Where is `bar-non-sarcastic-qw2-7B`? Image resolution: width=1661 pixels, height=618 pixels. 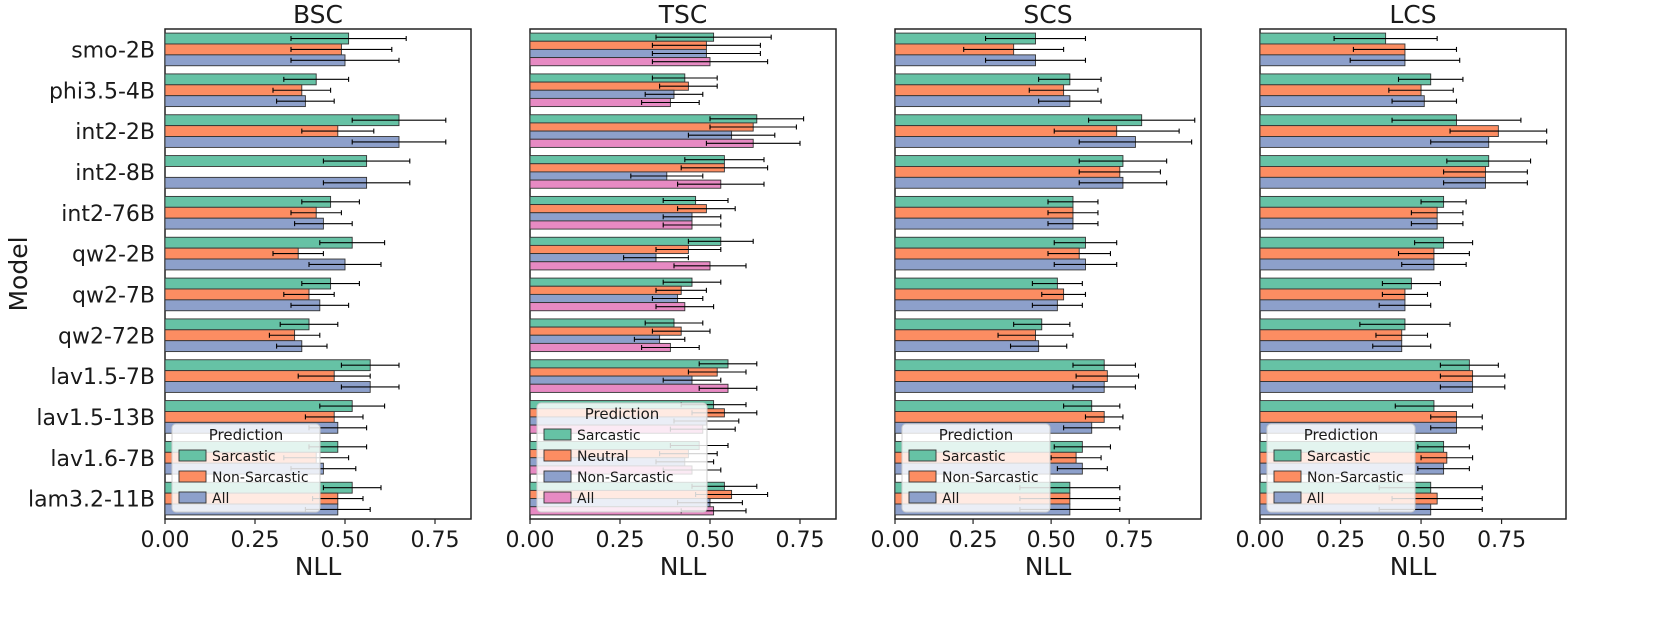
bar-non-sarcastic-qw2-7B is located at coordinates (979, 294).